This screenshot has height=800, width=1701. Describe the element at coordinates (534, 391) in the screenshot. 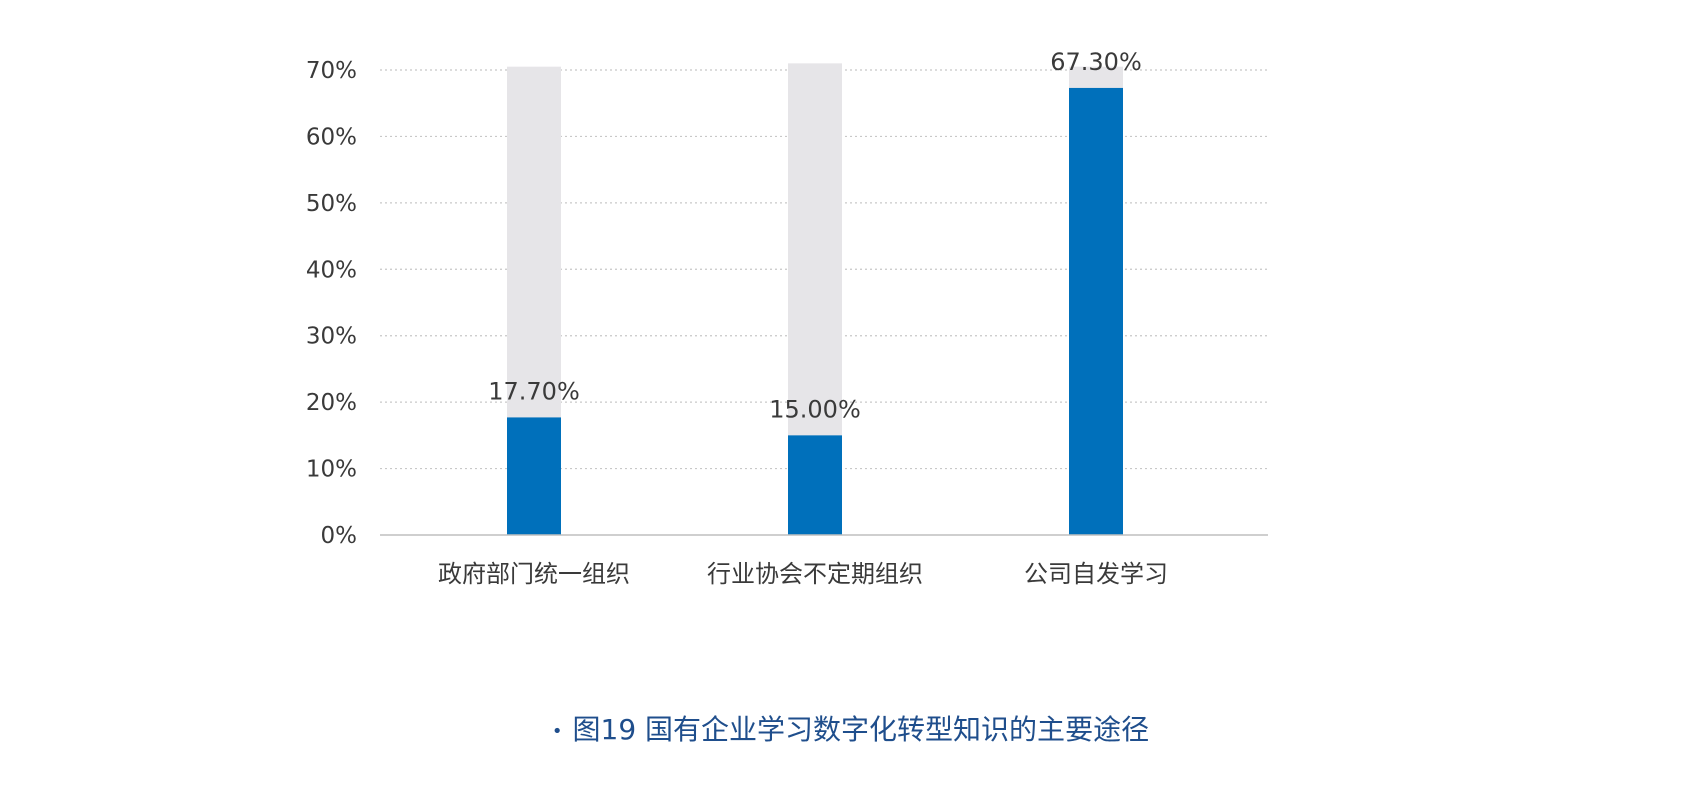

I see `data-label-0: 17.70%` at that location.